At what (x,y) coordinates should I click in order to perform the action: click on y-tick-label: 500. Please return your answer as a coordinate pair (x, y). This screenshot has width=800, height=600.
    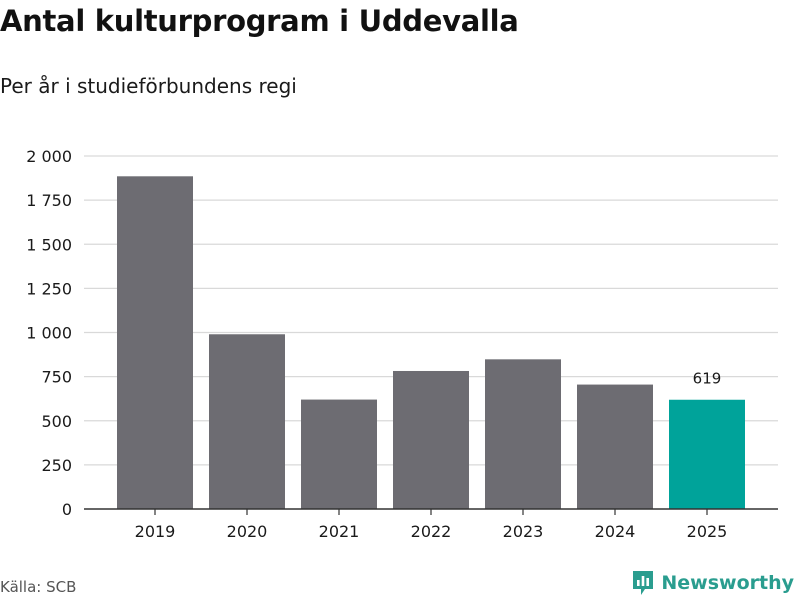
    Looking at the image, I should click on (56, 421).